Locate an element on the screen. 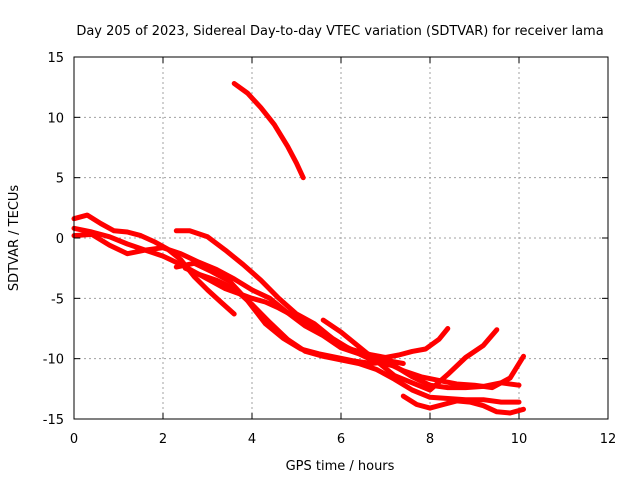 Image resolution: width=640 pixels, height=480 pixels. y-tick-label: 15 is located at coordinates (55, 58).